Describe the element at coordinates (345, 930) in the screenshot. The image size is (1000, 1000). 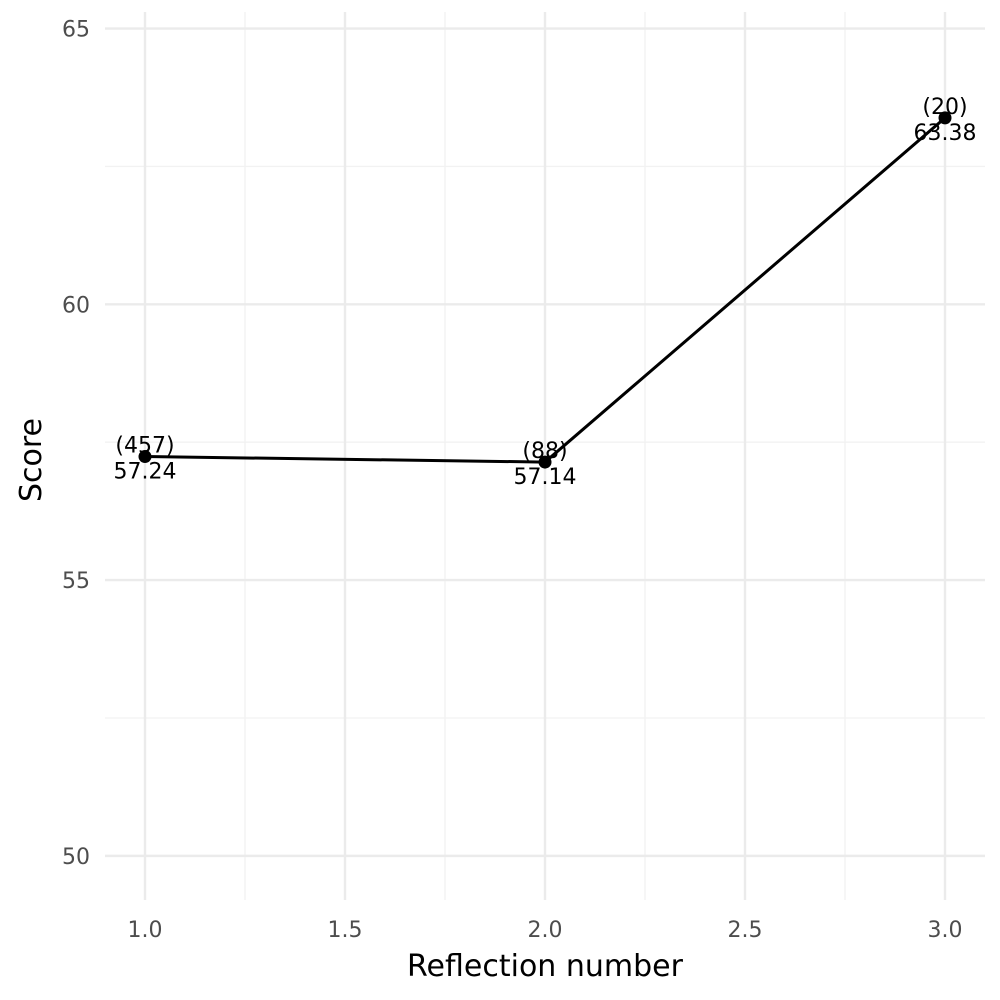
I see `x-tick-label: 1.5` at that location.